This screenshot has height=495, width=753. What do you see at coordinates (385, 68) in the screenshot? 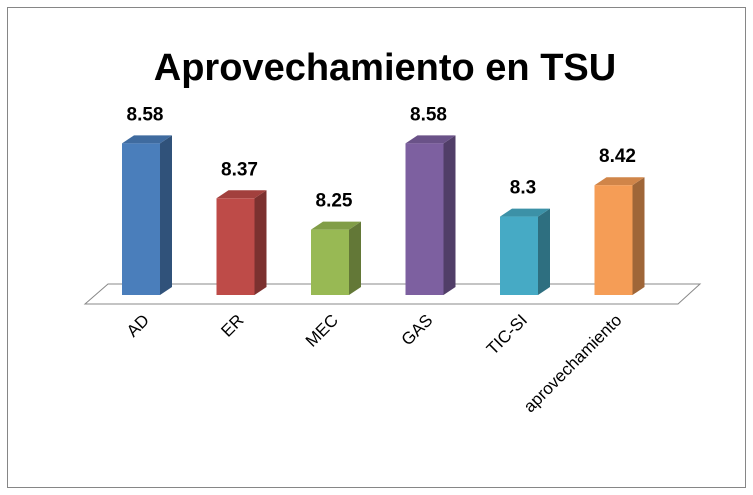
I see `chart-title: Aprovechamiento en TSU` at bounding box center [385, 68].